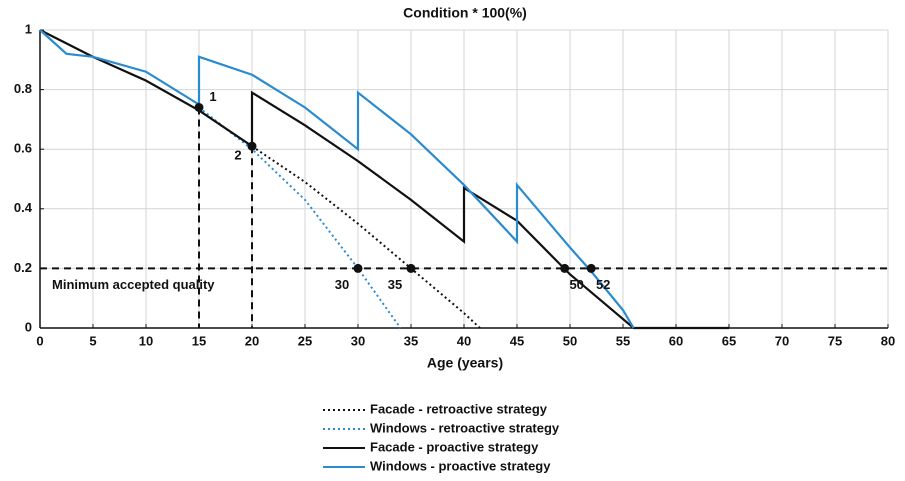 The width and height of the screenshot is (905, 481). I want to click on x-tick-label: 0, so click(39, 340).